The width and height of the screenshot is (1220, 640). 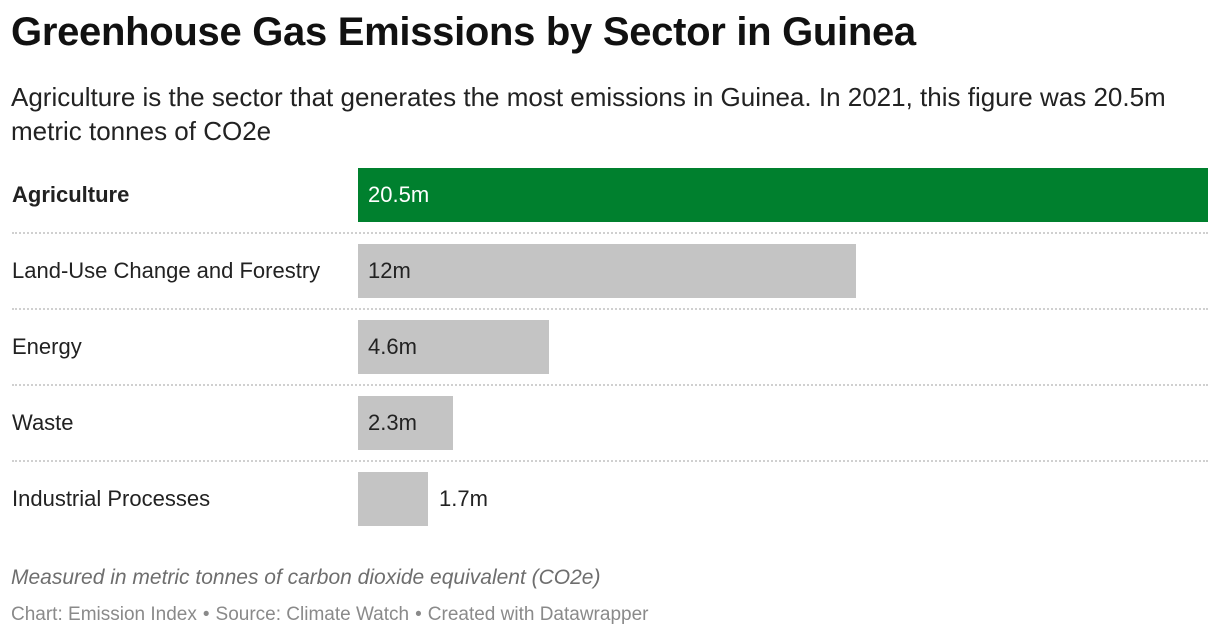 I want to click on category-label: Waste, so click(x=43, y=422).